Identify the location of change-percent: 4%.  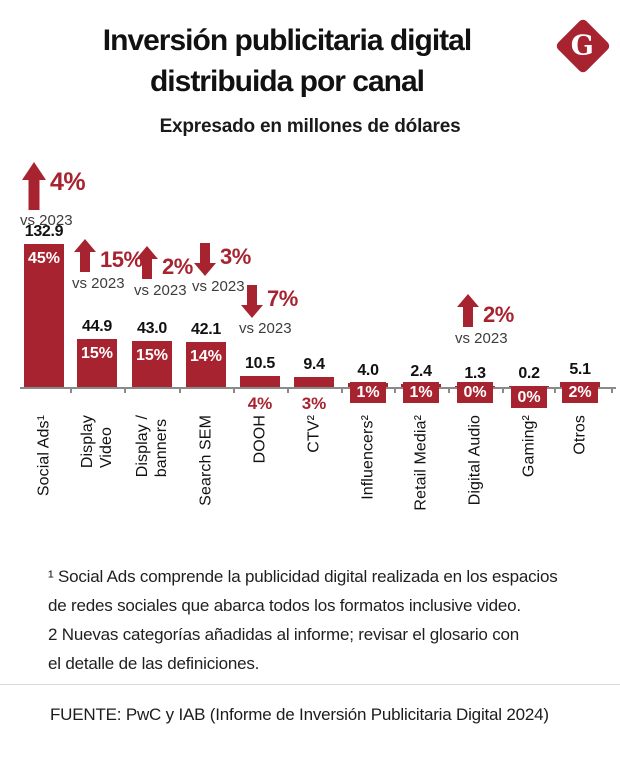
(68, 181).